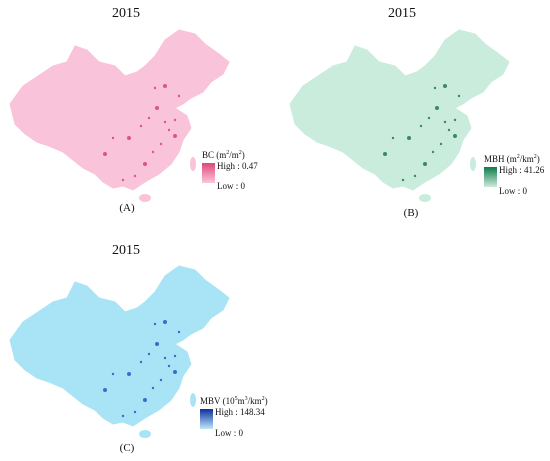 Image resolution: width=550 pixels, height=461 pixels. Describe the element at coordinates (513, 191) in the screenshot. I see `panel-b-legend-low: Low : 0` at that location.